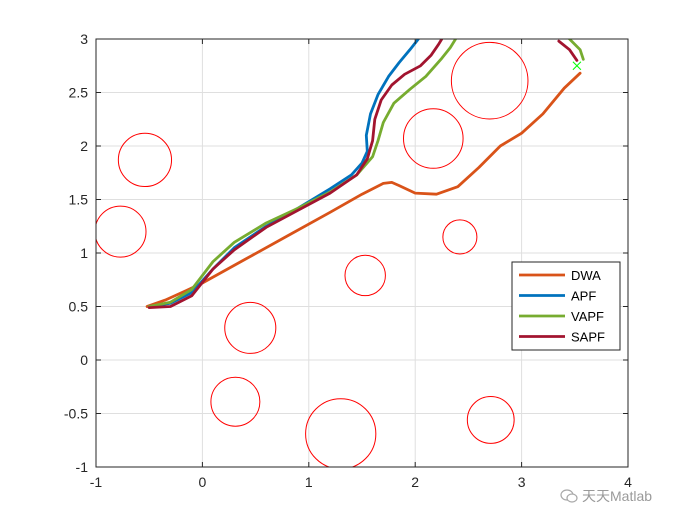  What do you see at coordinates (309, 482) in the screenshot?
I see `x-tick-label: 1` at bounding box center [309, 482].